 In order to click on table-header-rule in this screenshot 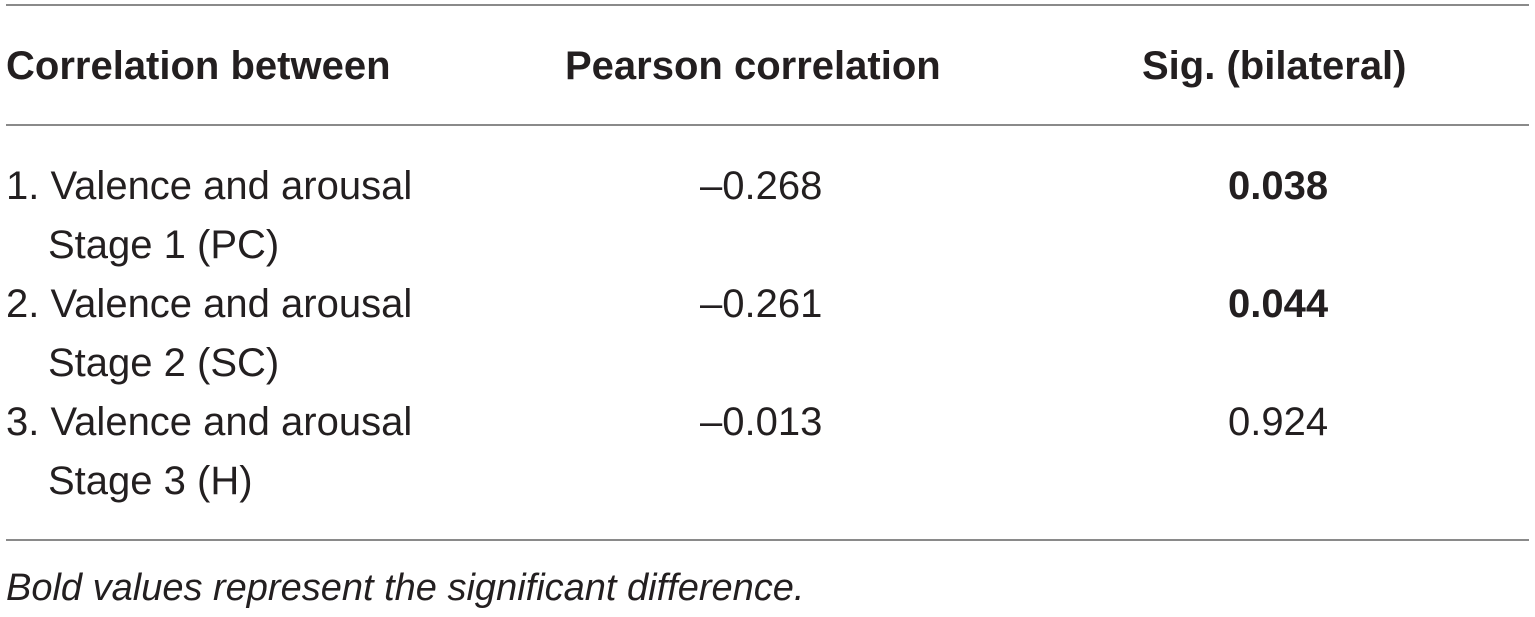, I will do `click(767, 125)`.